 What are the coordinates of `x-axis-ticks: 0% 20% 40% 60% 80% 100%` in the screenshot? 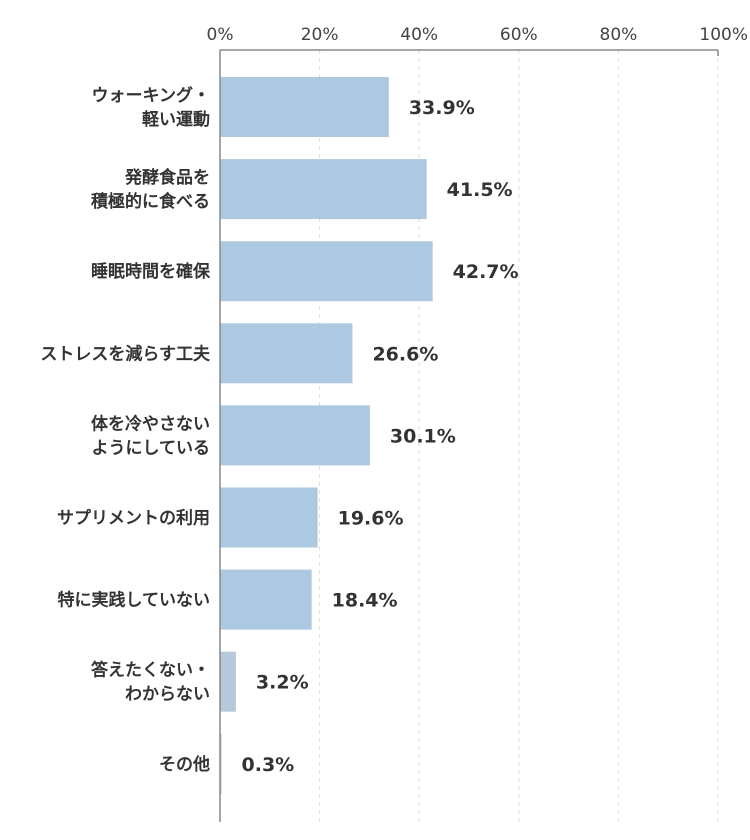 It's located at (477, 35).